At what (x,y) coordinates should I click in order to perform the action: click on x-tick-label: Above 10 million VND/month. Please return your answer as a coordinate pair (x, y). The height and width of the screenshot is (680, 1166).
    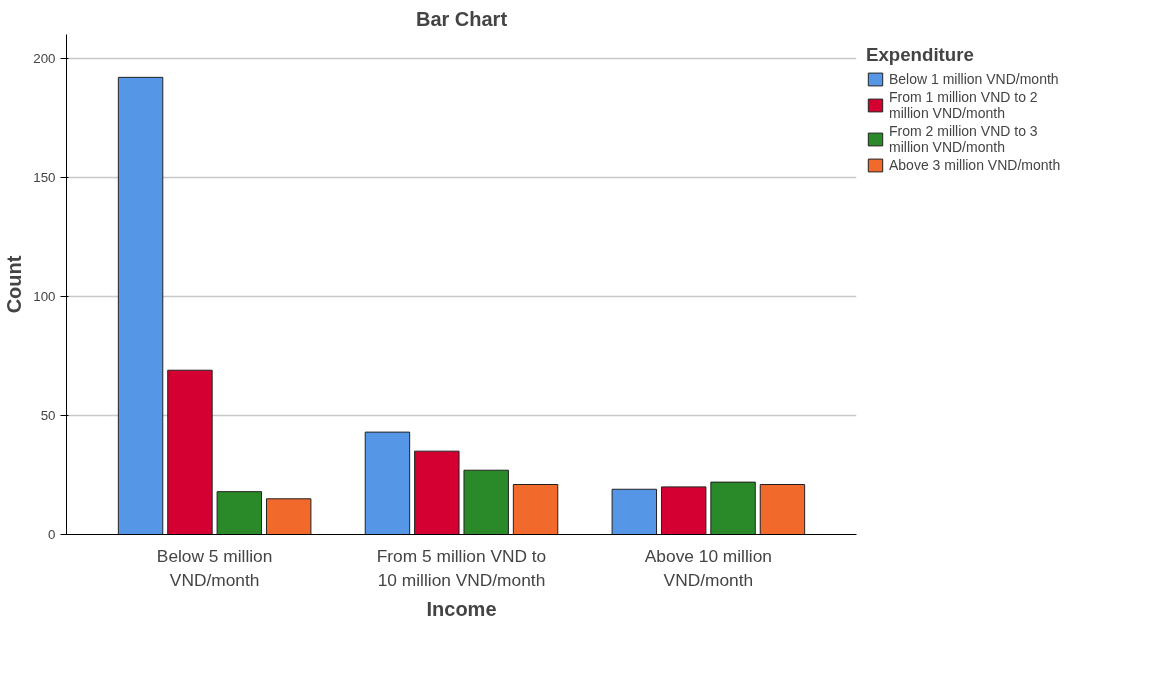
    Looking at the image, I should click on (708, 567).